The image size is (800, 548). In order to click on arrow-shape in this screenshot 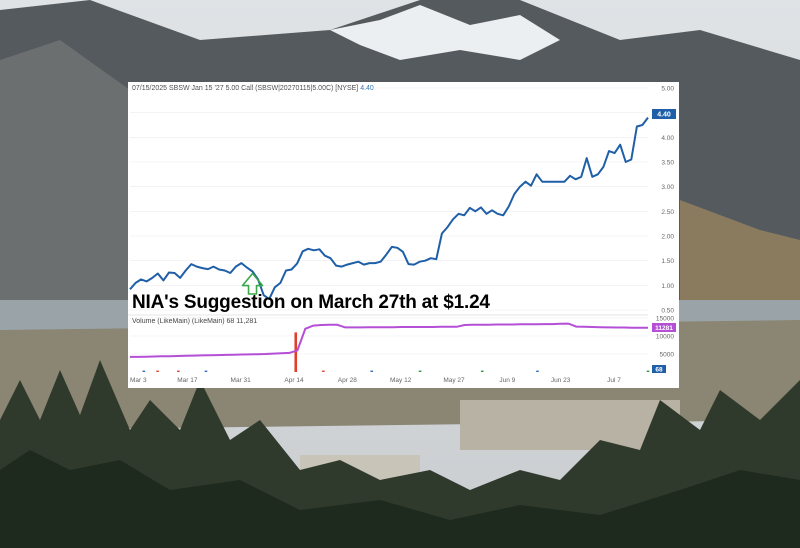, I will do `click(252, 283)`.